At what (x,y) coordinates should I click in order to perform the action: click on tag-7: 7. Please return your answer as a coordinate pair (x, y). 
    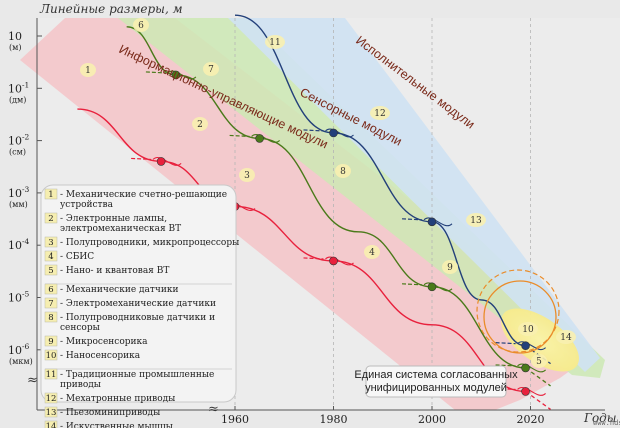
    Looking at the image, I should click on (211, 70).